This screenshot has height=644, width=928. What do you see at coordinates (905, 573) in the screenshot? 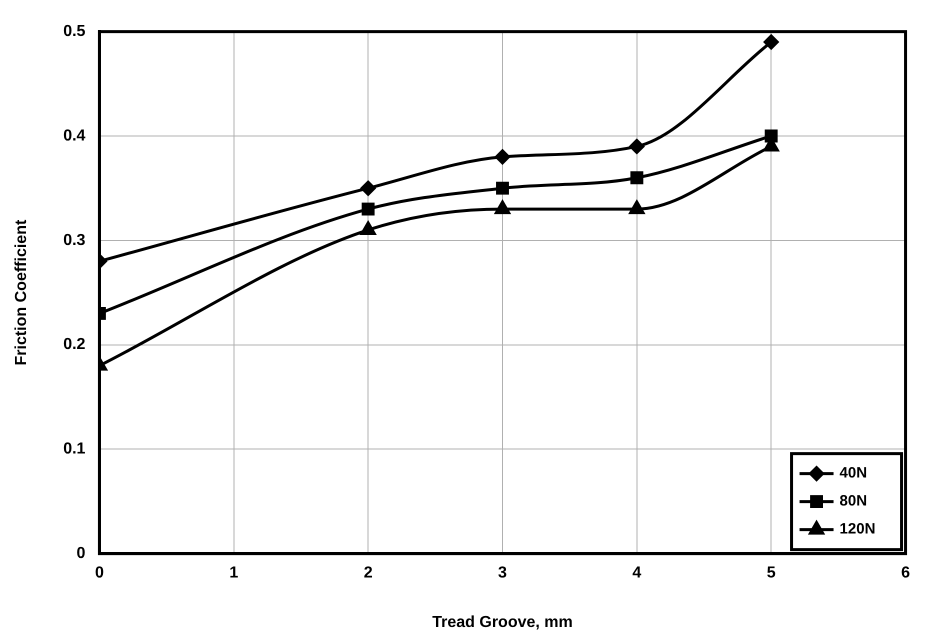
I see `x-tick-label: 6` at bounding box center [905, 573].